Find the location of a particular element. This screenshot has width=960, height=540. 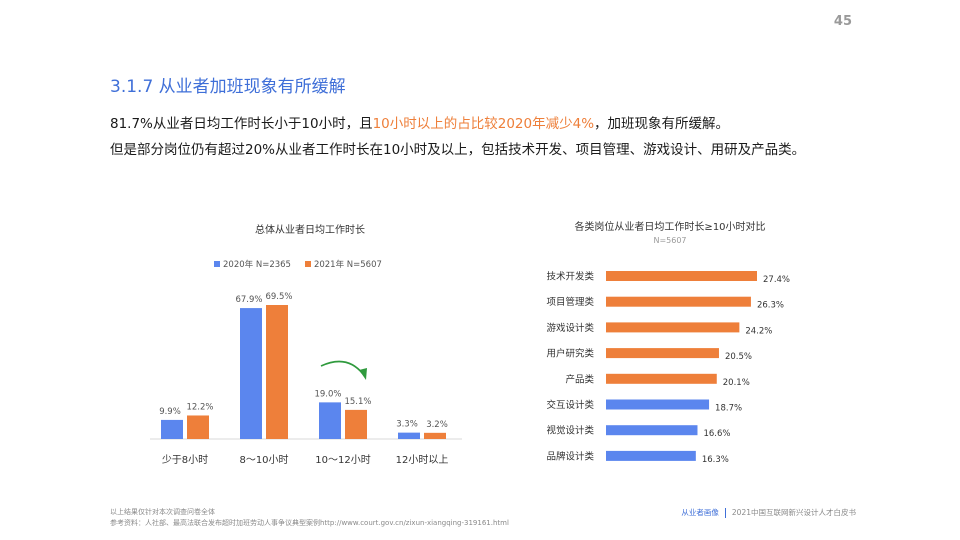

legend-label-2021: 2021年 N=5607 is located at coordinates (347, 265).